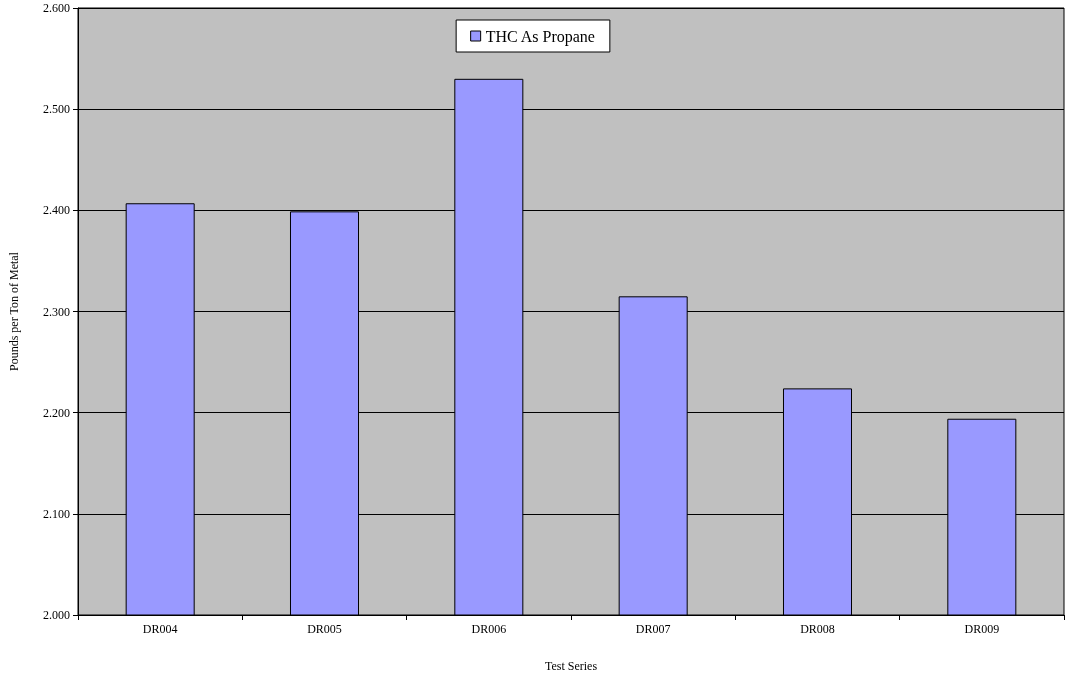 Image resolution: width=1066 pixels, height=677 pixels. I want to click on y-tick-label: 2.400, so click(56, 210).